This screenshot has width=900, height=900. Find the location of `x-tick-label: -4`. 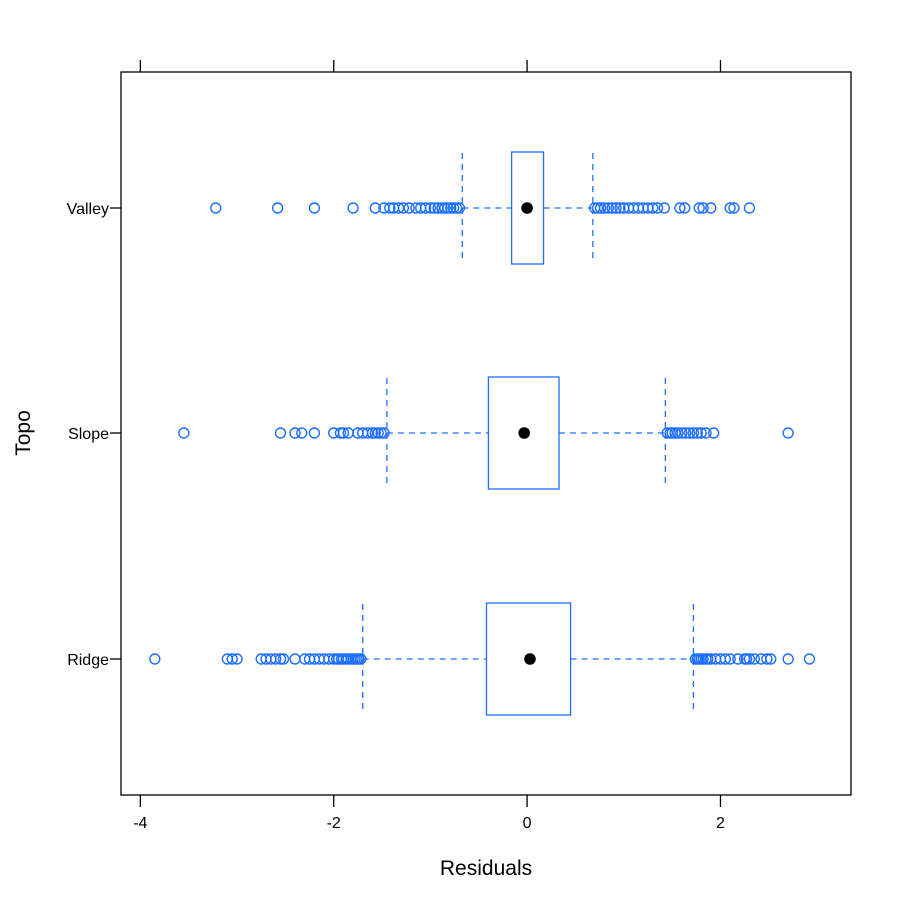

x-tick-label: -4 is located at coordinates (140, 823).